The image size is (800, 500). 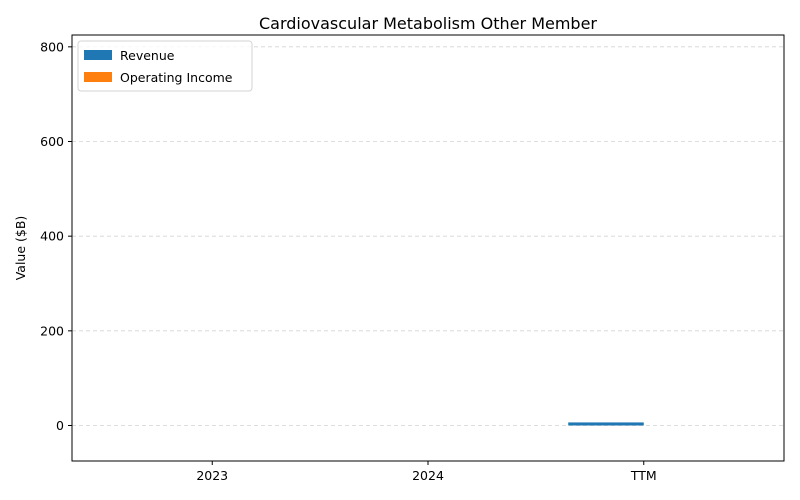 I want to click on bar-revenue-ttm, so click(x=606, y=424).